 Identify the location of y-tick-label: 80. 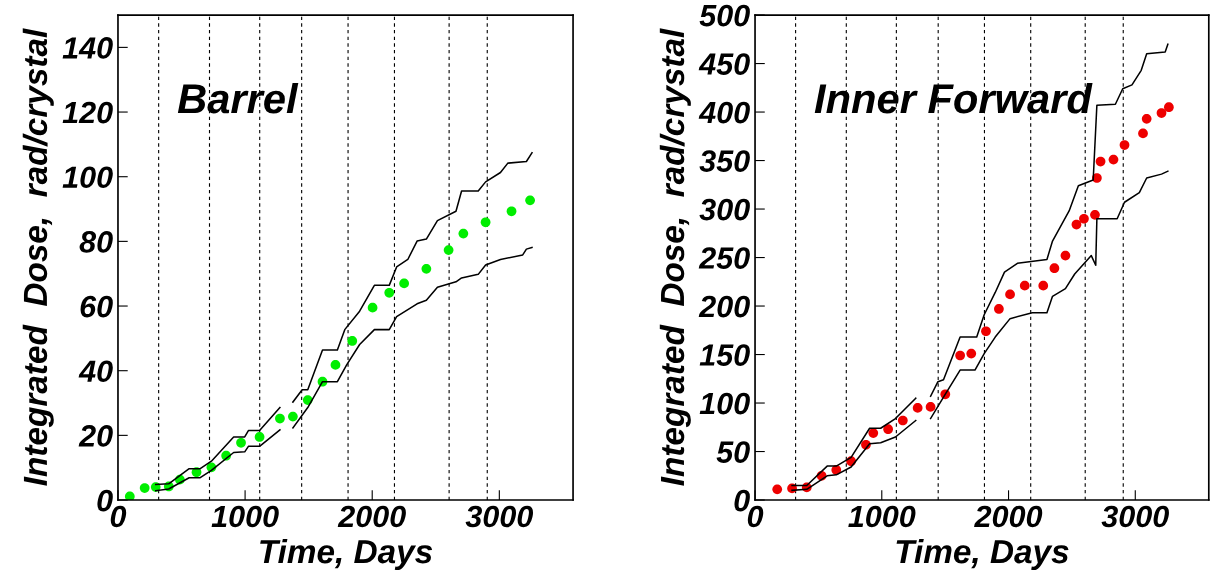
(96, 242).